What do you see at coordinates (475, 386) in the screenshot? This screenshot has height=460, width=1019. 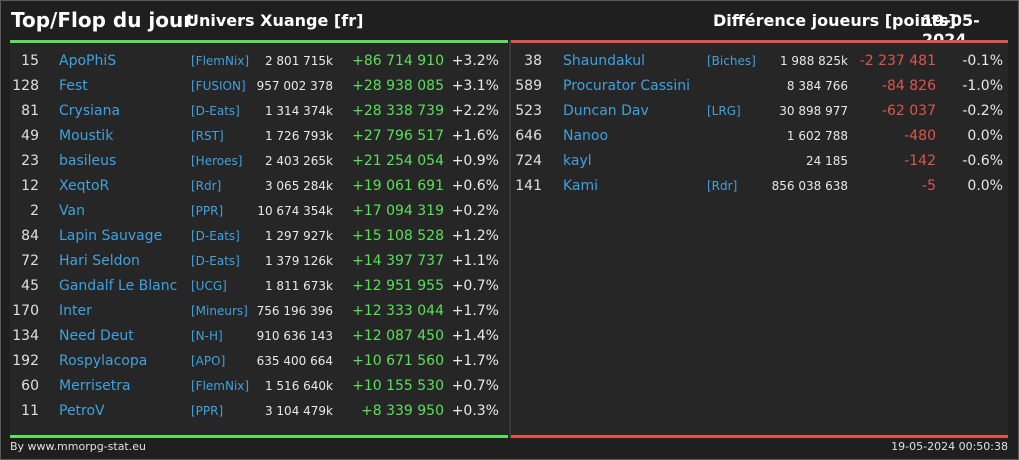 I see `percent-cell: +0.7%` at bounding box center [475, 386].